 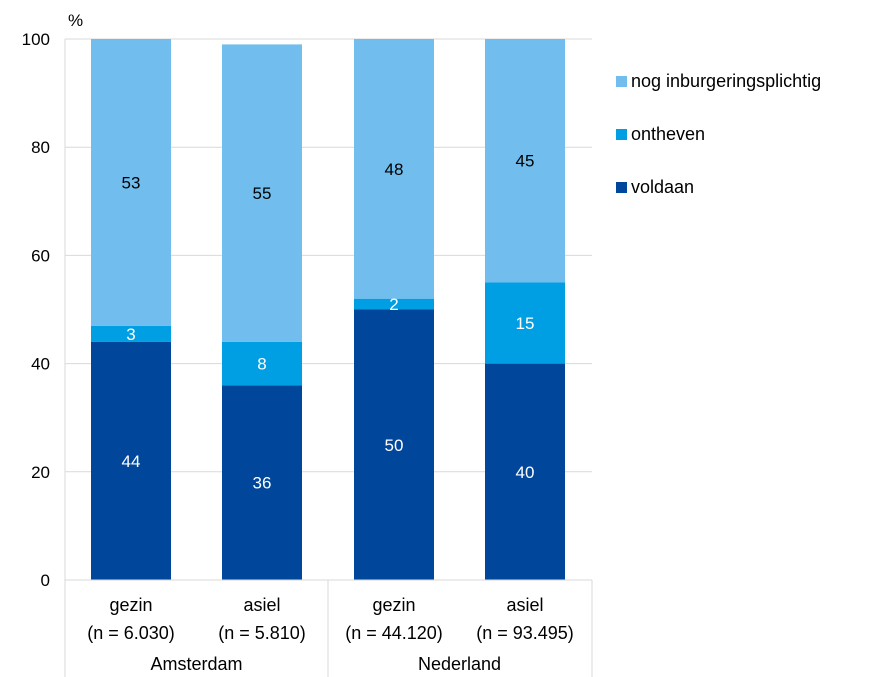 I want to click on data-label: 50, so click(x=394, y=445).